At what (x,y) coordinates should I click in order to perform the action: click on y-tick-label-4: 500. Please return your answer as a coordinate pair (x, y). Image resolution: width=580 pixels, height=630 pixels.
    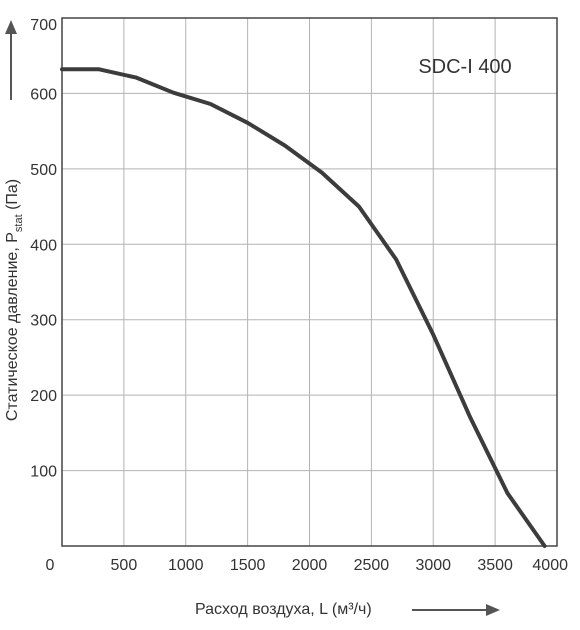
    Looking at the image, I should click on (43, 170).